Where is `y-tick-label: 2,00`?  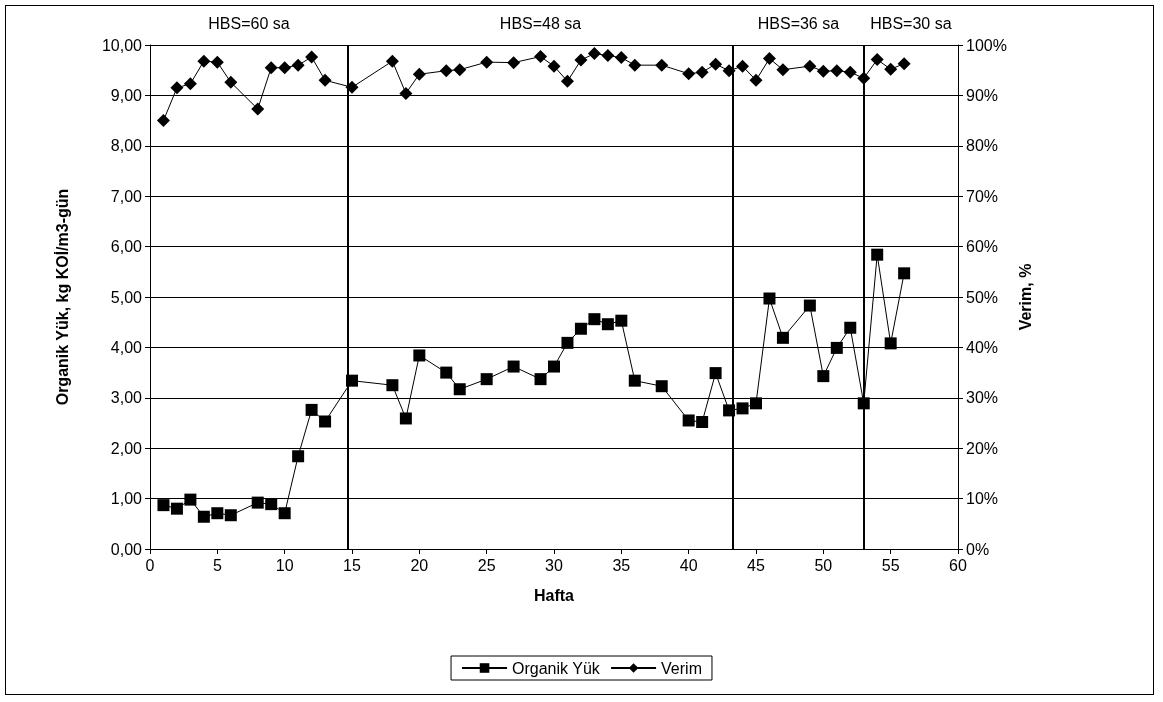
y-tick-label: 2,00 is located at coordinates (126, 448).